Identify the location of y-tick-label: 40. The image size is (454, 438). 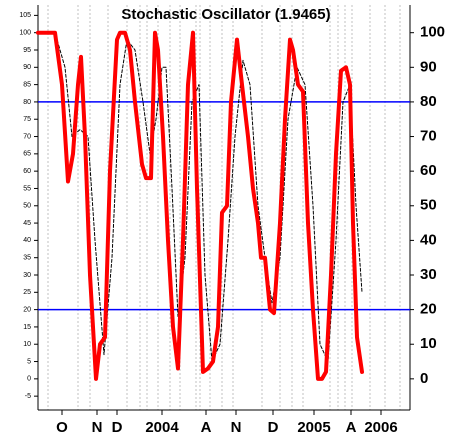
(27, 240).